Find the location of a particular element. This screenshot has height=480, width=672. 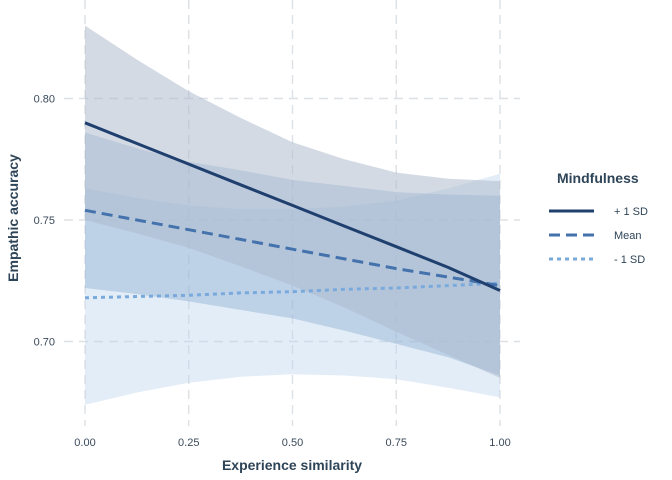

series-line-dotted is located at coordinates (292, 290).